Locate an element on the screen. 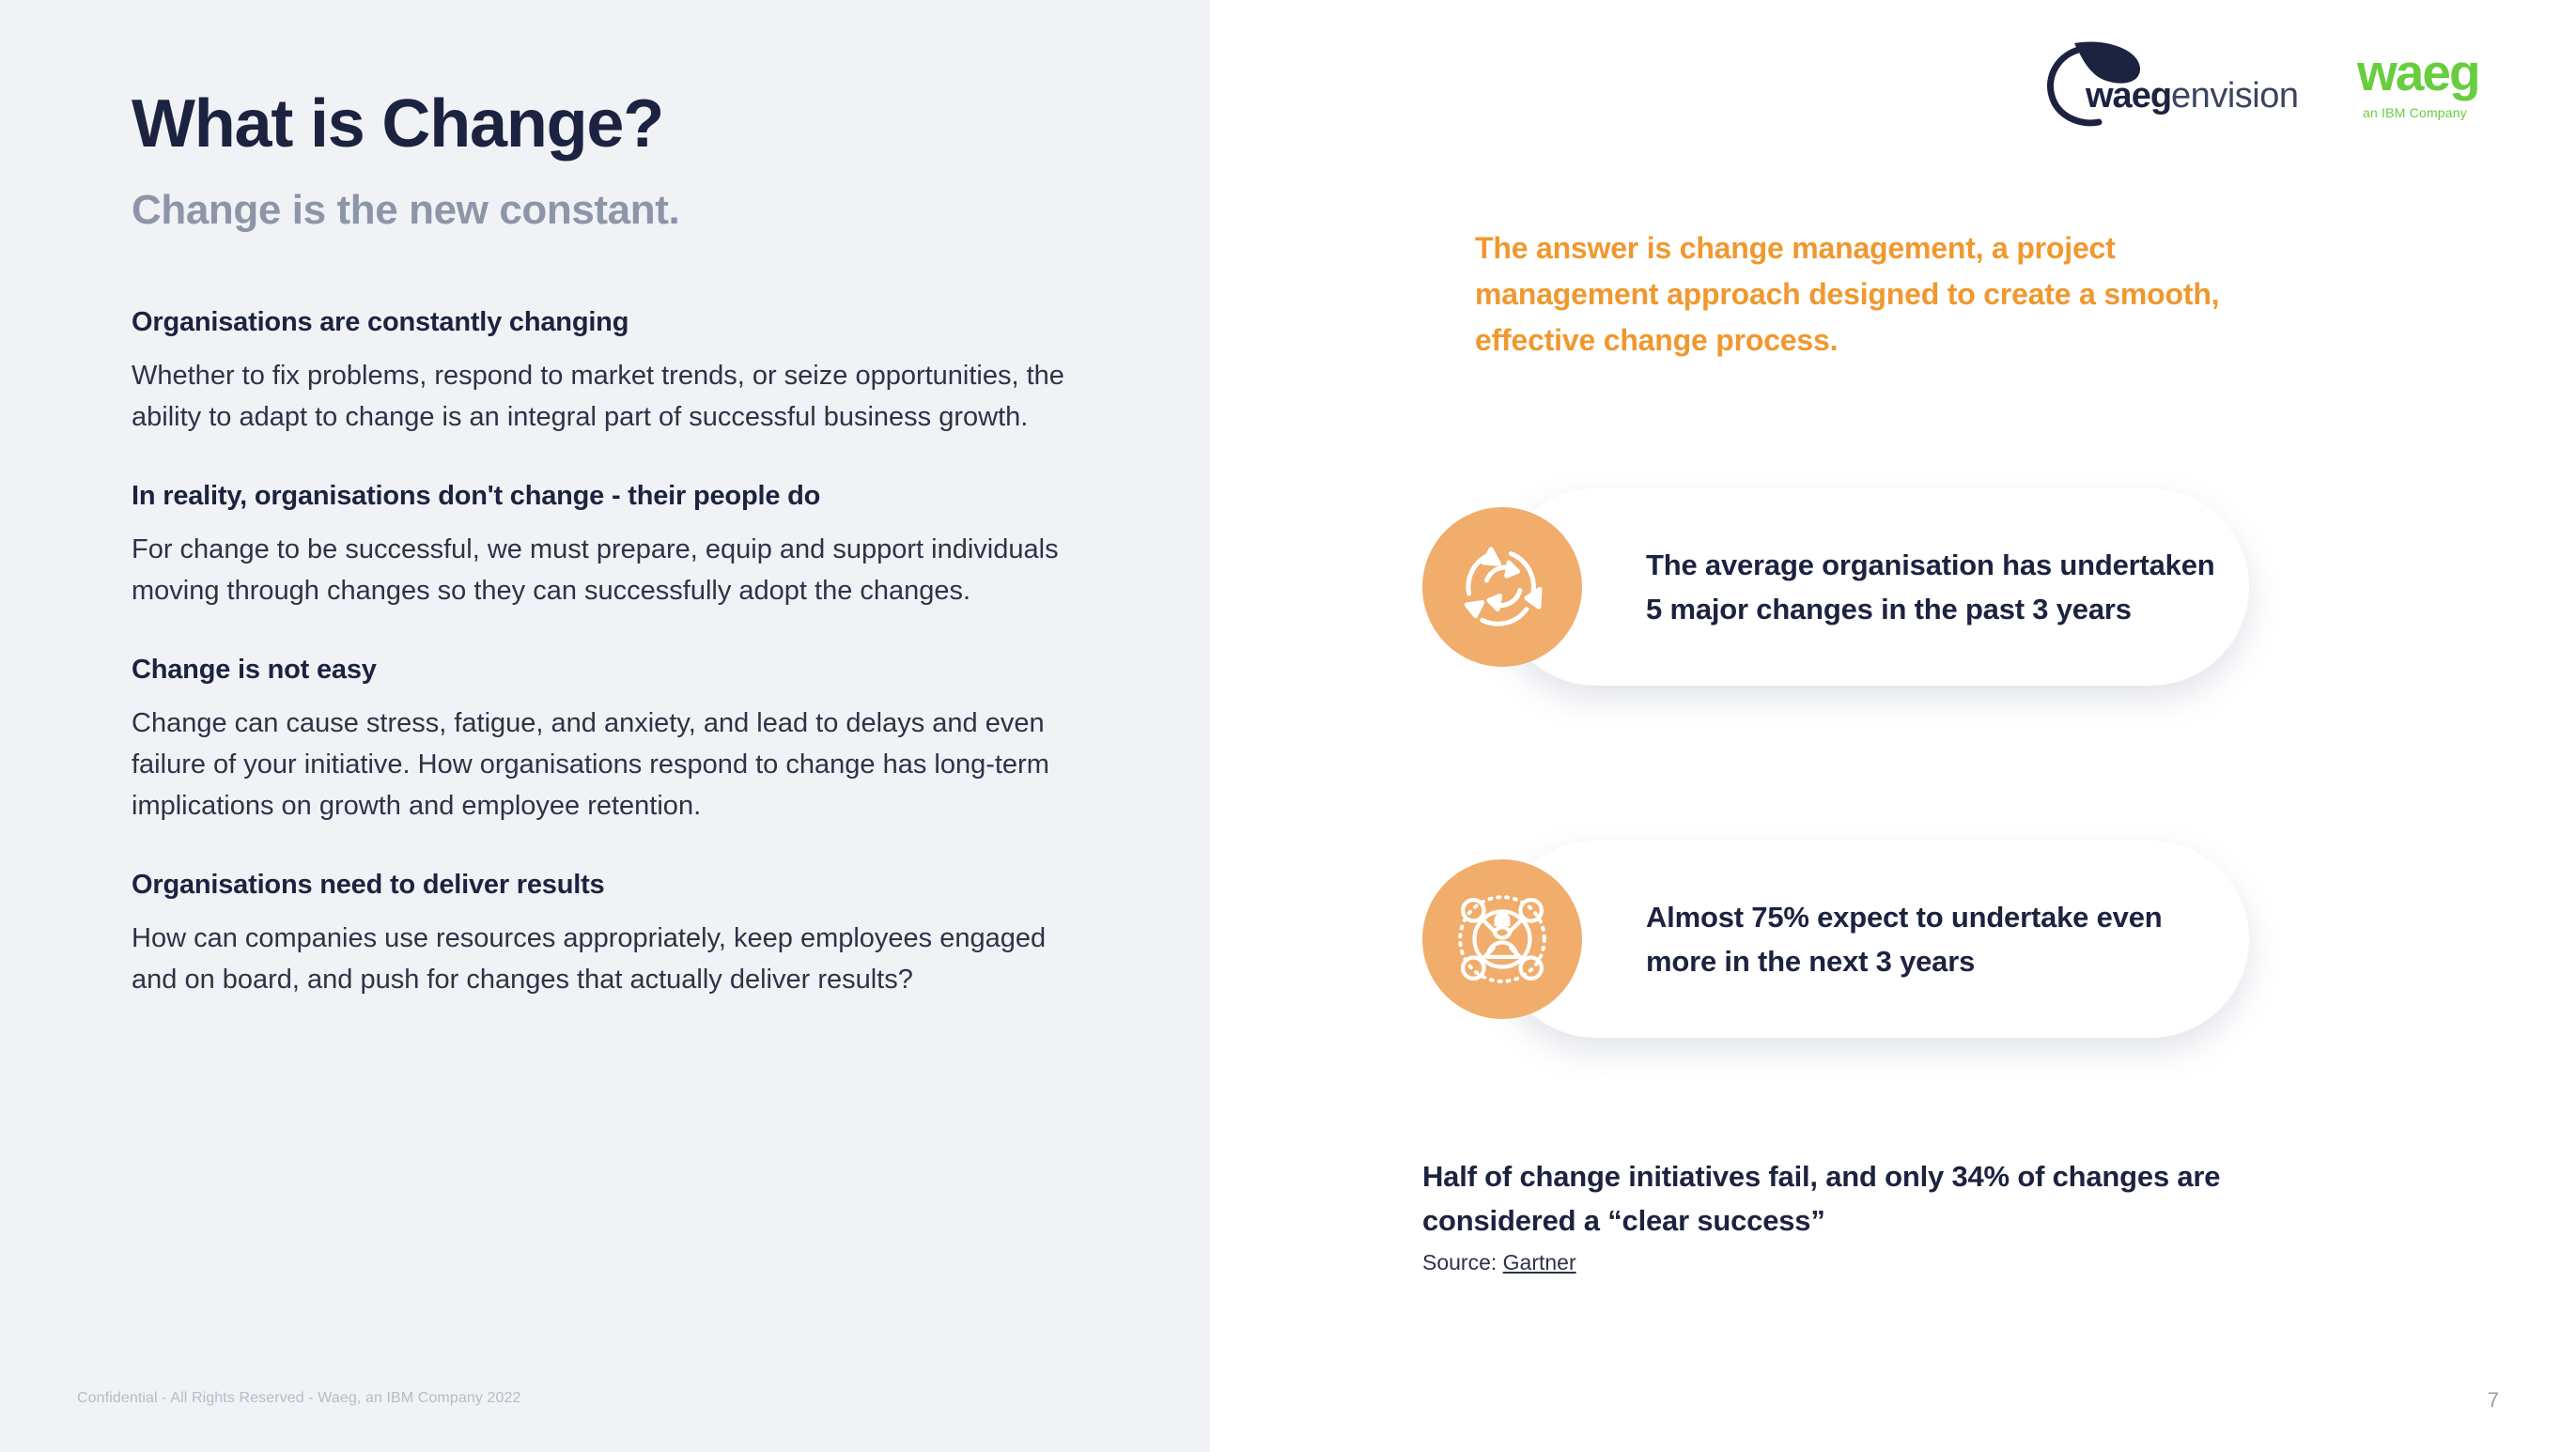 The image size is (2576, 1452). cycle-arrows-icon is located at coordinates (1502, 587).